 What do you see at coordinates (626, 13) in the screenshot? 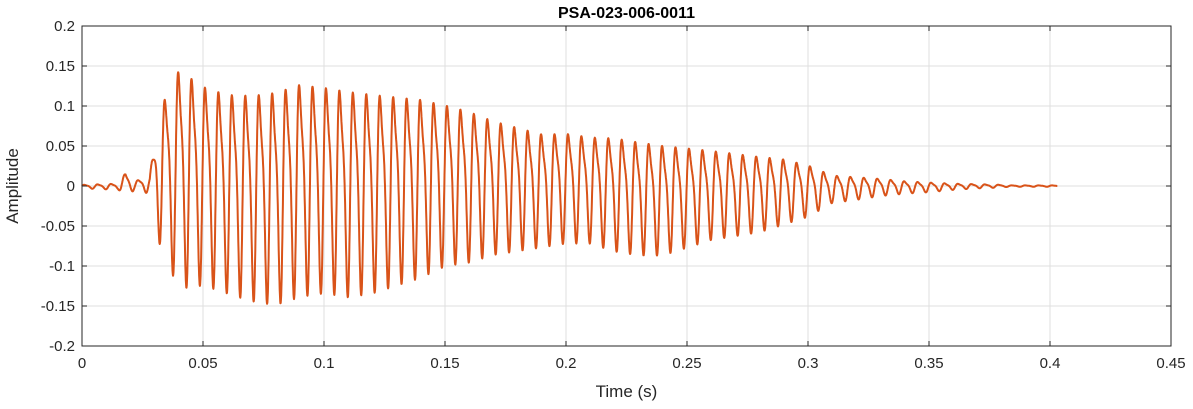
I see `chart-title: PSA-023-006-0011` at bounding box center [626, 13].